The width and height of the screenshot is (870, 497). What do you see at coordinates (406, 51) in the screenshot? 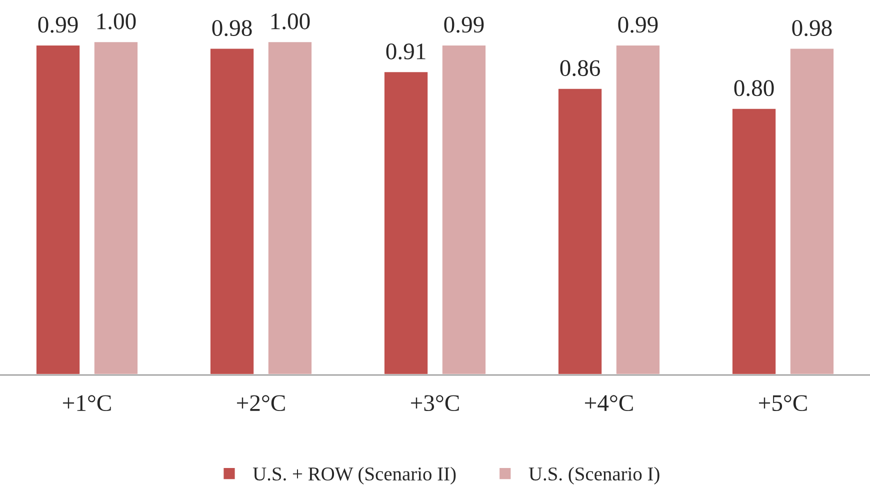
I see `data-label: 0.91` at bounding box center [406, 51].